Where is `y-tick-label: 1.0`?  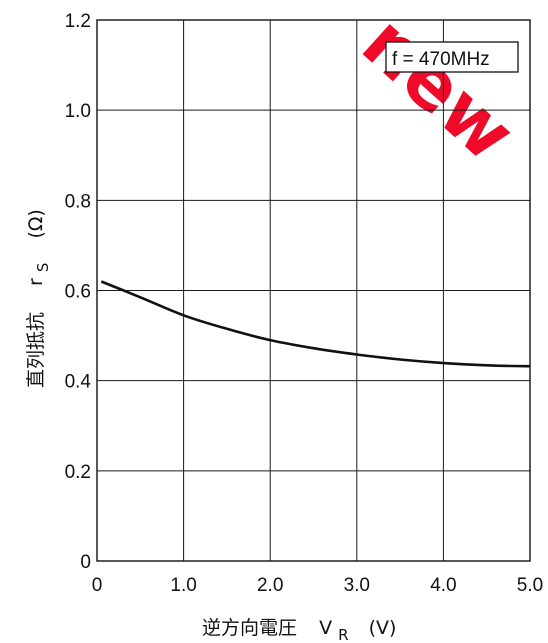
y-tick-label: 1.0 is located at coordinates (78, 111).